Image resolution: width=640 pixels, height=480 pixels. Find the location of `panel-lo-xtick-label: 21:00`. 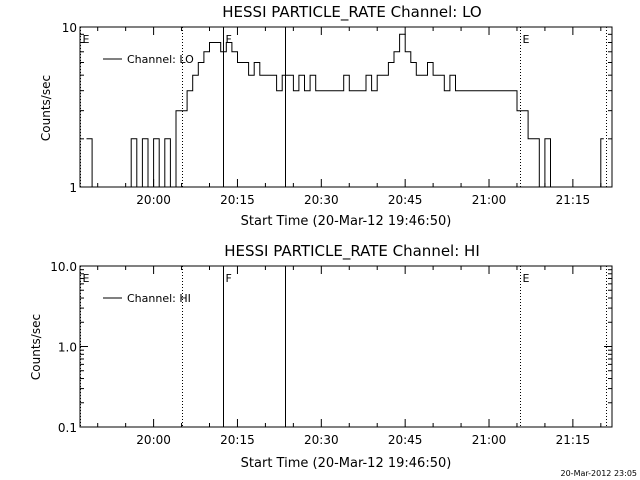

panel-lo-xtick-label: 21:00 is located at coordinates (489, 200).